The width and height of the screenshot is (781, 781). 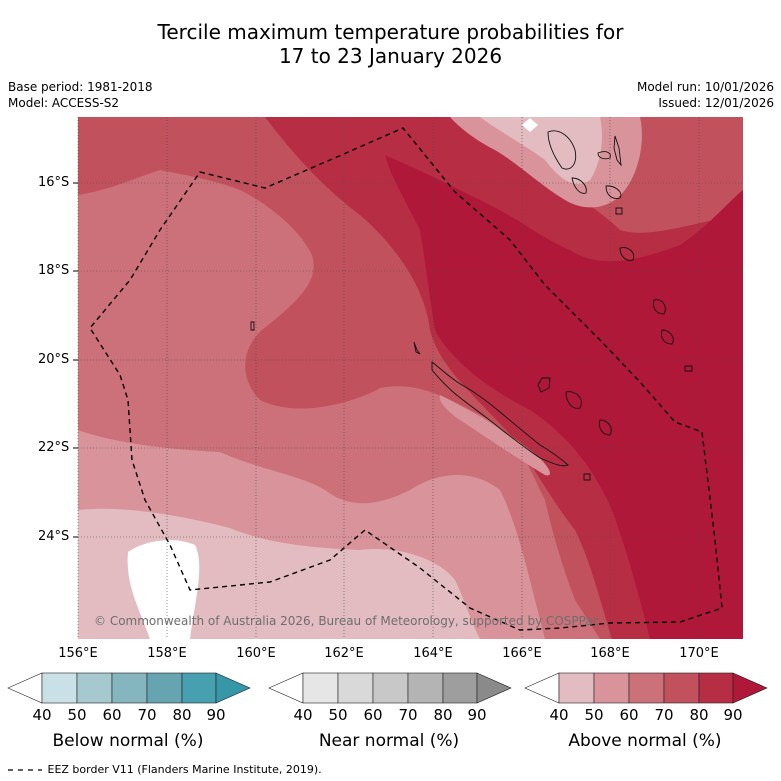 What do you see at coordinates (233, 688) in the screenshot?
I see `colorbar-below-arrow-high` at bounding box center [233, 688].